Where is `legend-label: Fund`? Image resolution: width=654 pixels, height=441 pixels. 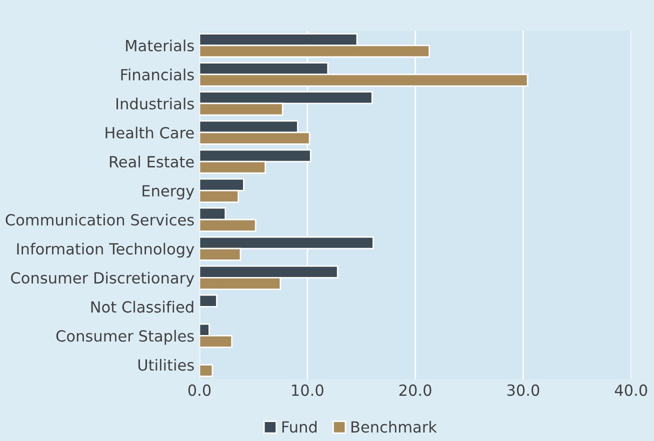 legend-label: Fund is located at coordinates (299, 426).